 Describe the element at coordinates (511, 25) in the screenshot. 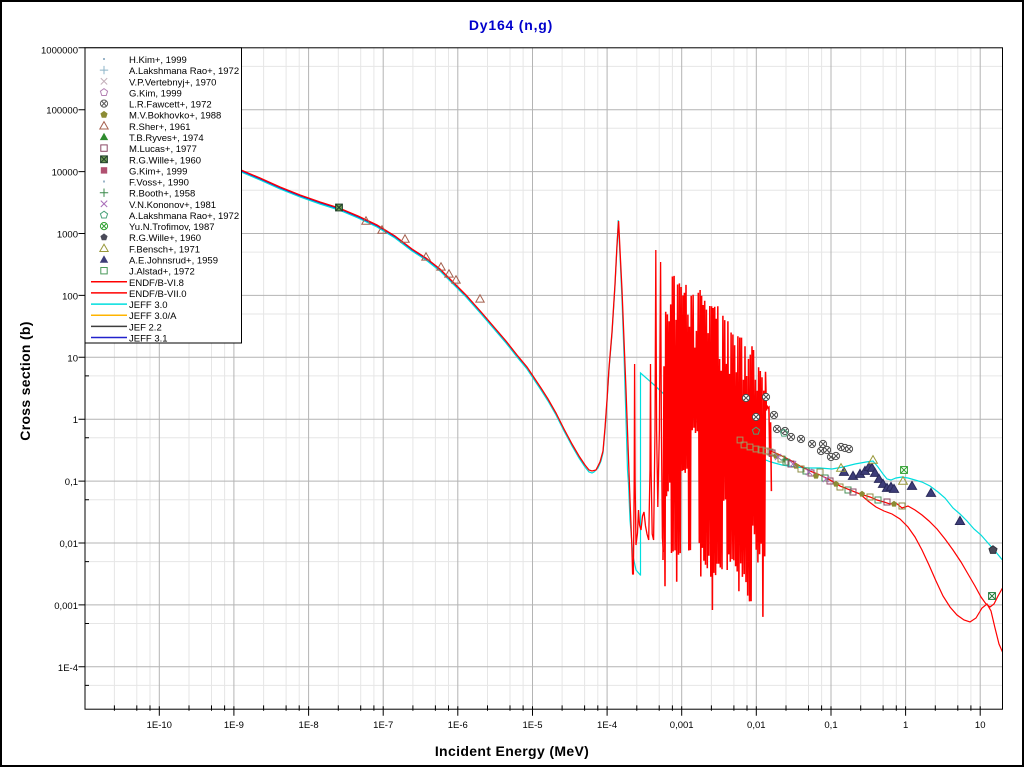

I see `svg-text: Dy164 (n,g)` at that location.